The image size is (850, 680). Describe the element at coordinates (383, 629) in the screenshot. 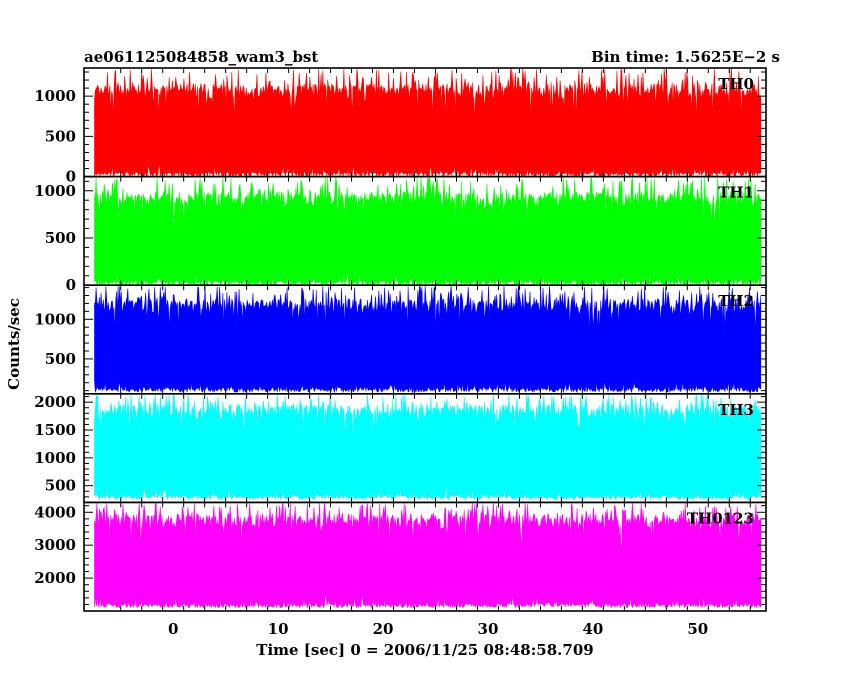

I see `x-tick-label: 20` at that location.